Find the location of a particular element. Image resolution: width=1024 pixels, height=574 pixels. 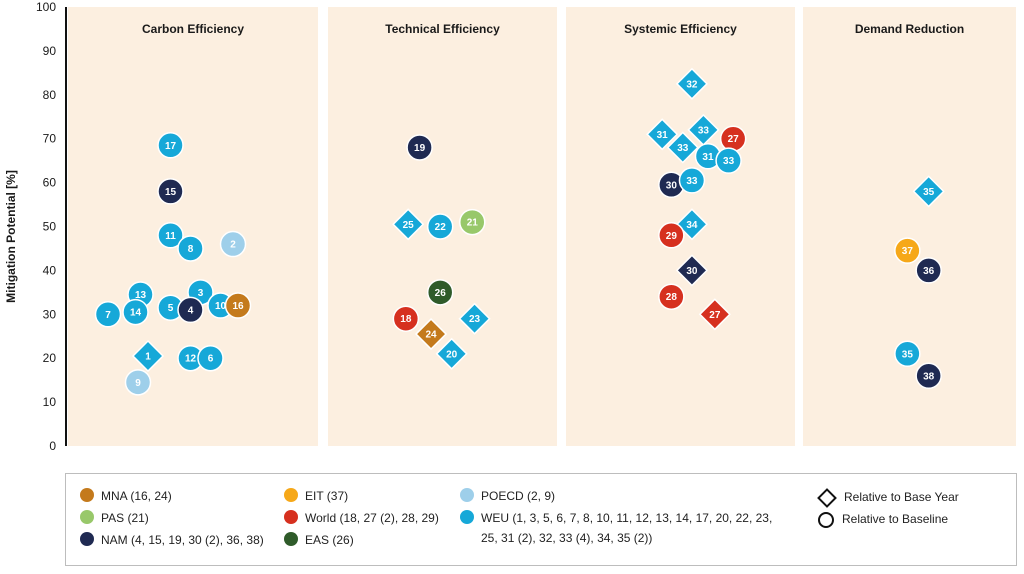

legend-item-eas: EAS (26) is located at coordinates (319, 539).